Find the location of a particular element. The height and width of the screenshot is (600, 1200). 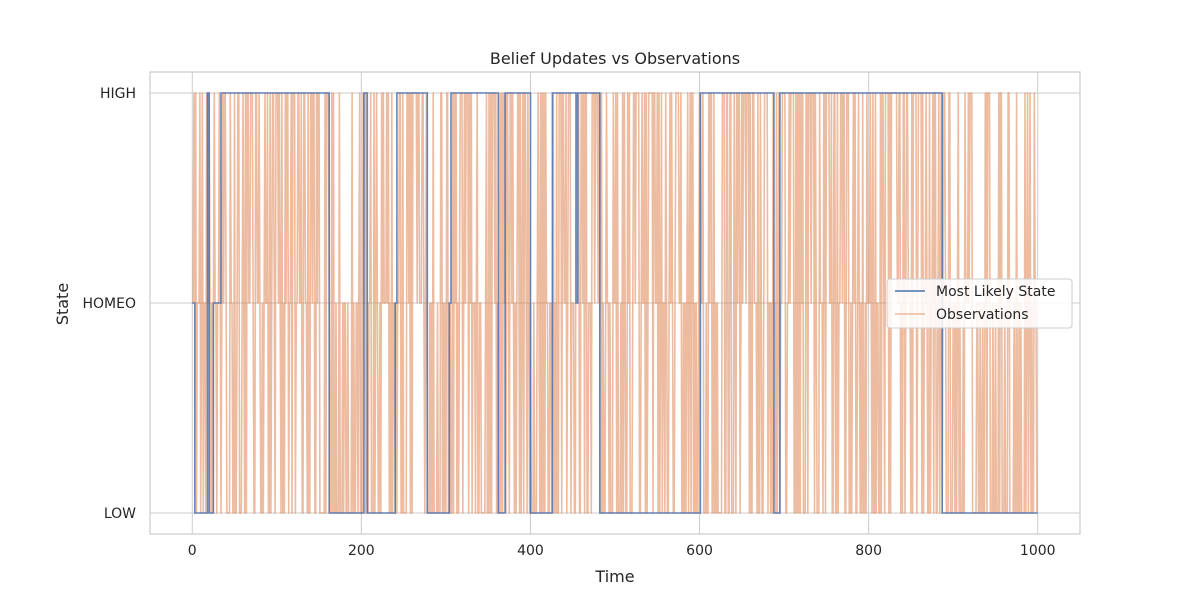

legend-label-most-likely-state: Most Likely State is located at coordinates (995, 292).